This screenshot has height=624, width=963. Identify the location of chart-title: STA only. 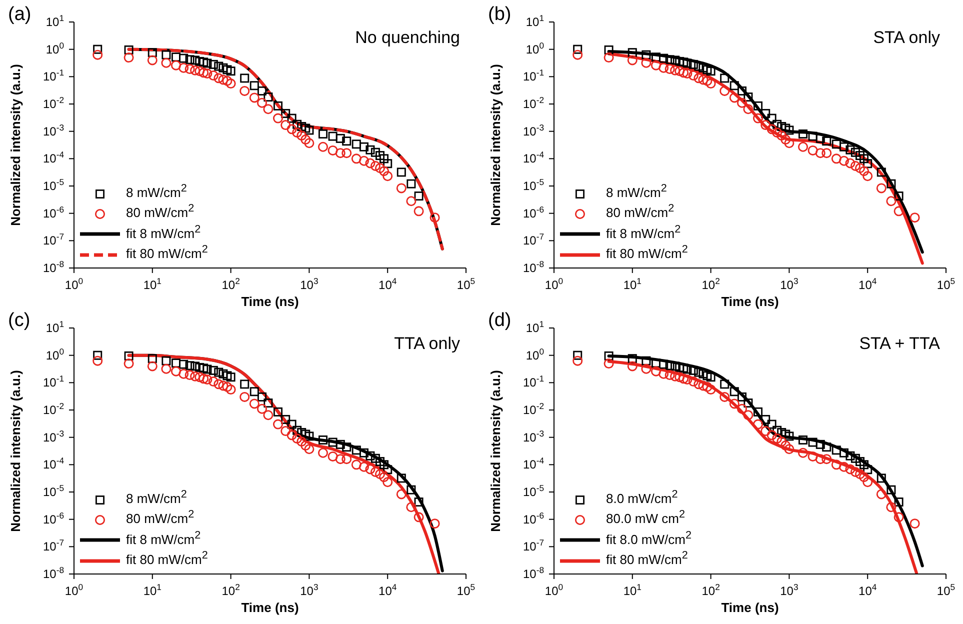
(906, 38).